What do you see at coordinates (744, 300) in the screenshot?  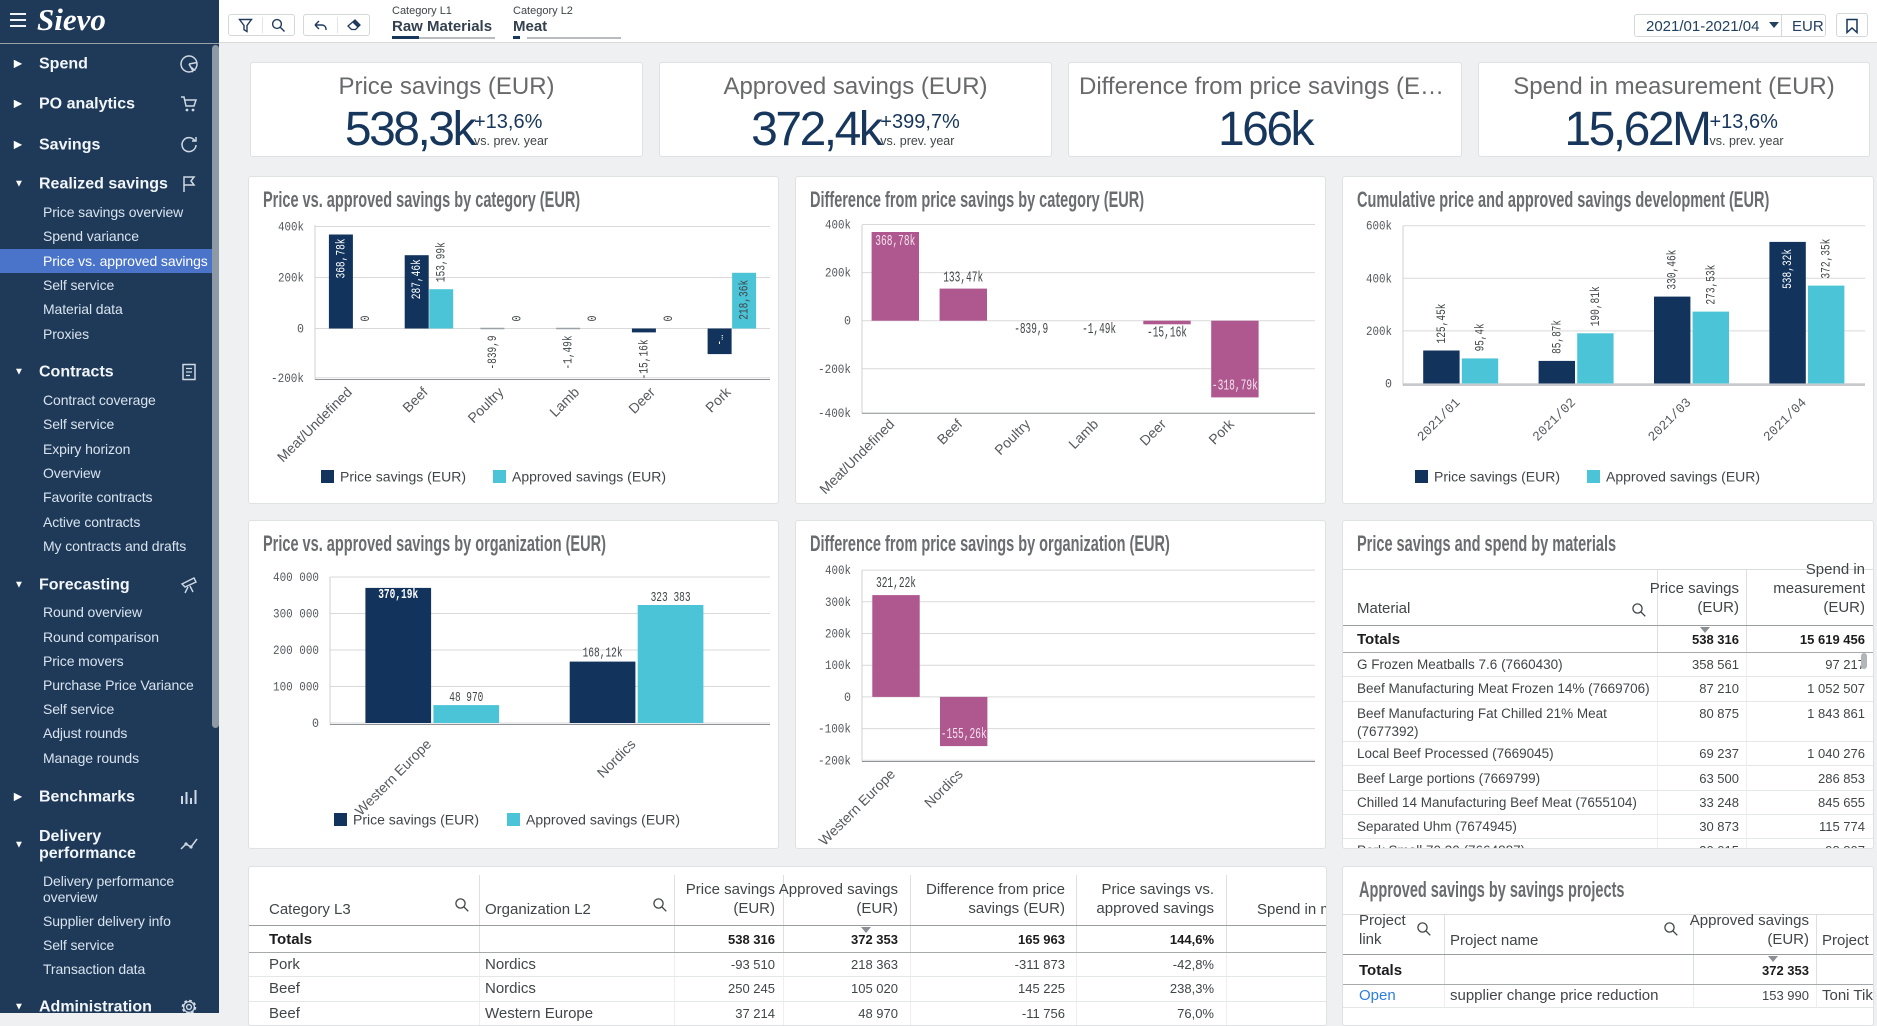 I see `svg-text: 218,36k` at bounding box center [744, 300].